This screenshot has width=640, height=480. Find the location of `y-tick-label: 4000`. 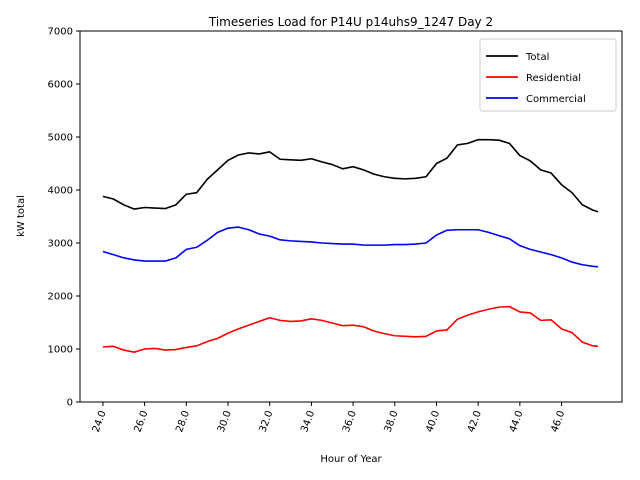

y-tick-label: 4000 is located at coordinates (60, 191).